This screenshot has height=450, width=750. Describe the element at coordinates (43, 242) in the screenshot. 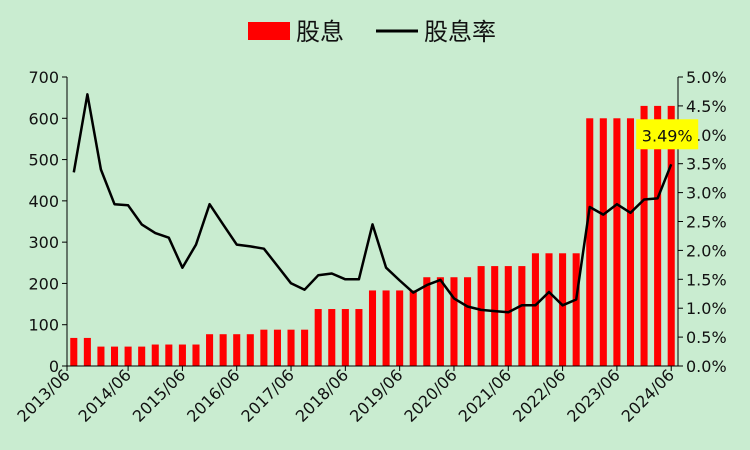

I see `y-left-tick-label: 300` at that location.